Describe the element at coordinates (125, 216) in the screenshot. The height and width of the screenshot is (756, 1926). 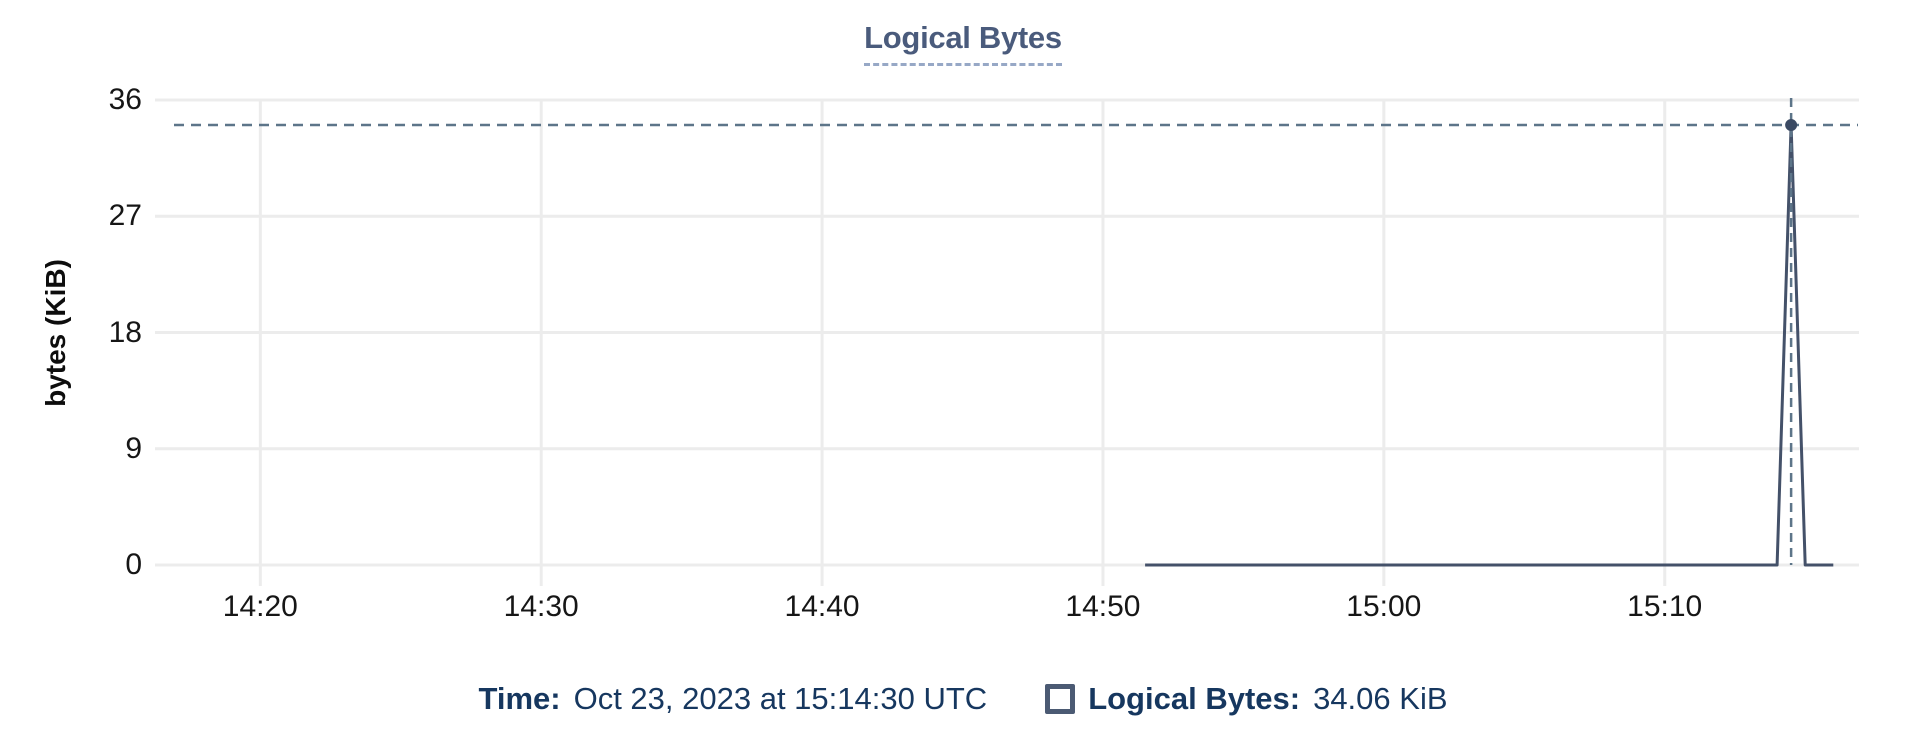
I see `y-tick-label: 27` at that location.